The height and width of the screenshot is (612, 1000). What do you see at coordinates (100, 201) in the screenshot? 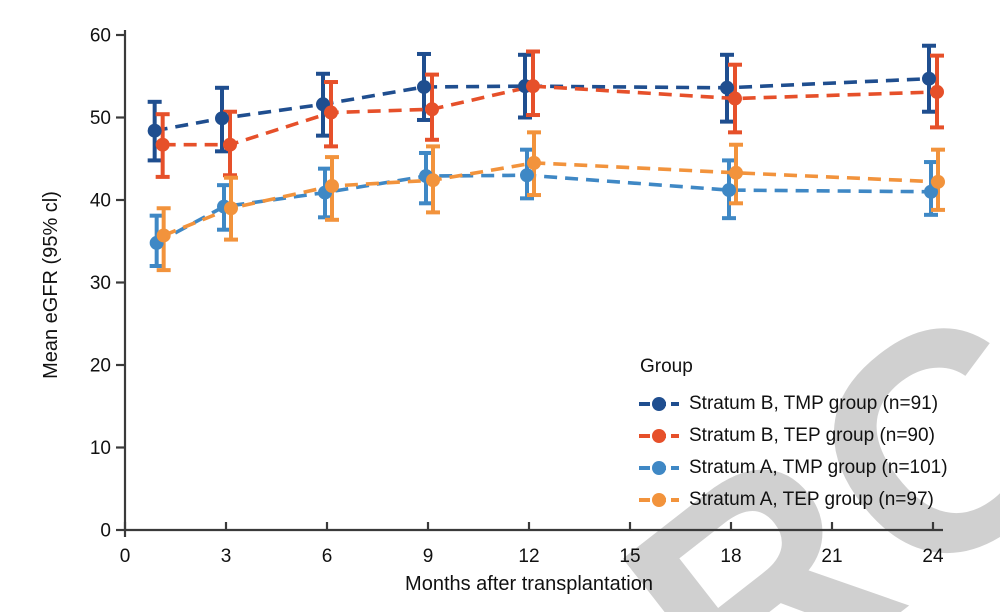
I see `y-tick-label: 40` at bounding box center [100, 201].